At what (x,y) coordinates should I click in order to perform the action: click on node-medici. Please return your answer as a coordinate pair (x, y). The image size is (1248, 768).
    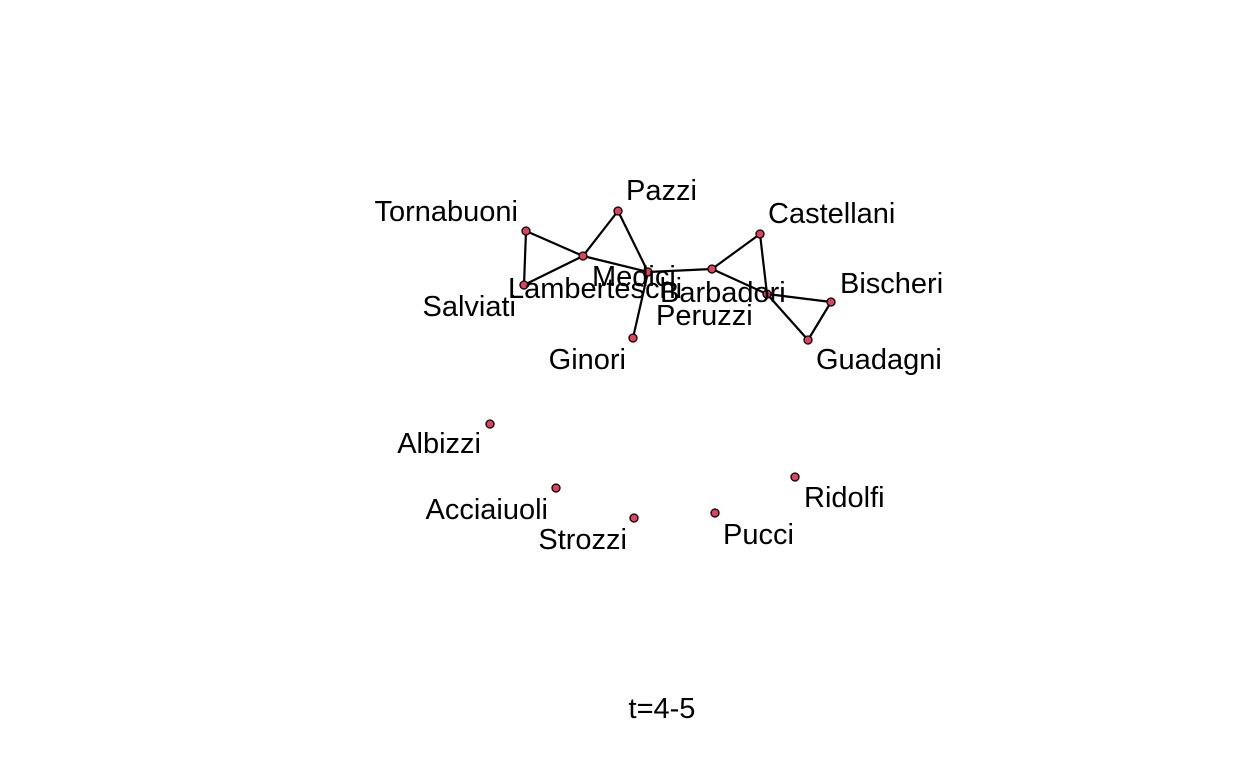
    Looking at the image, I should click on (648, 272).